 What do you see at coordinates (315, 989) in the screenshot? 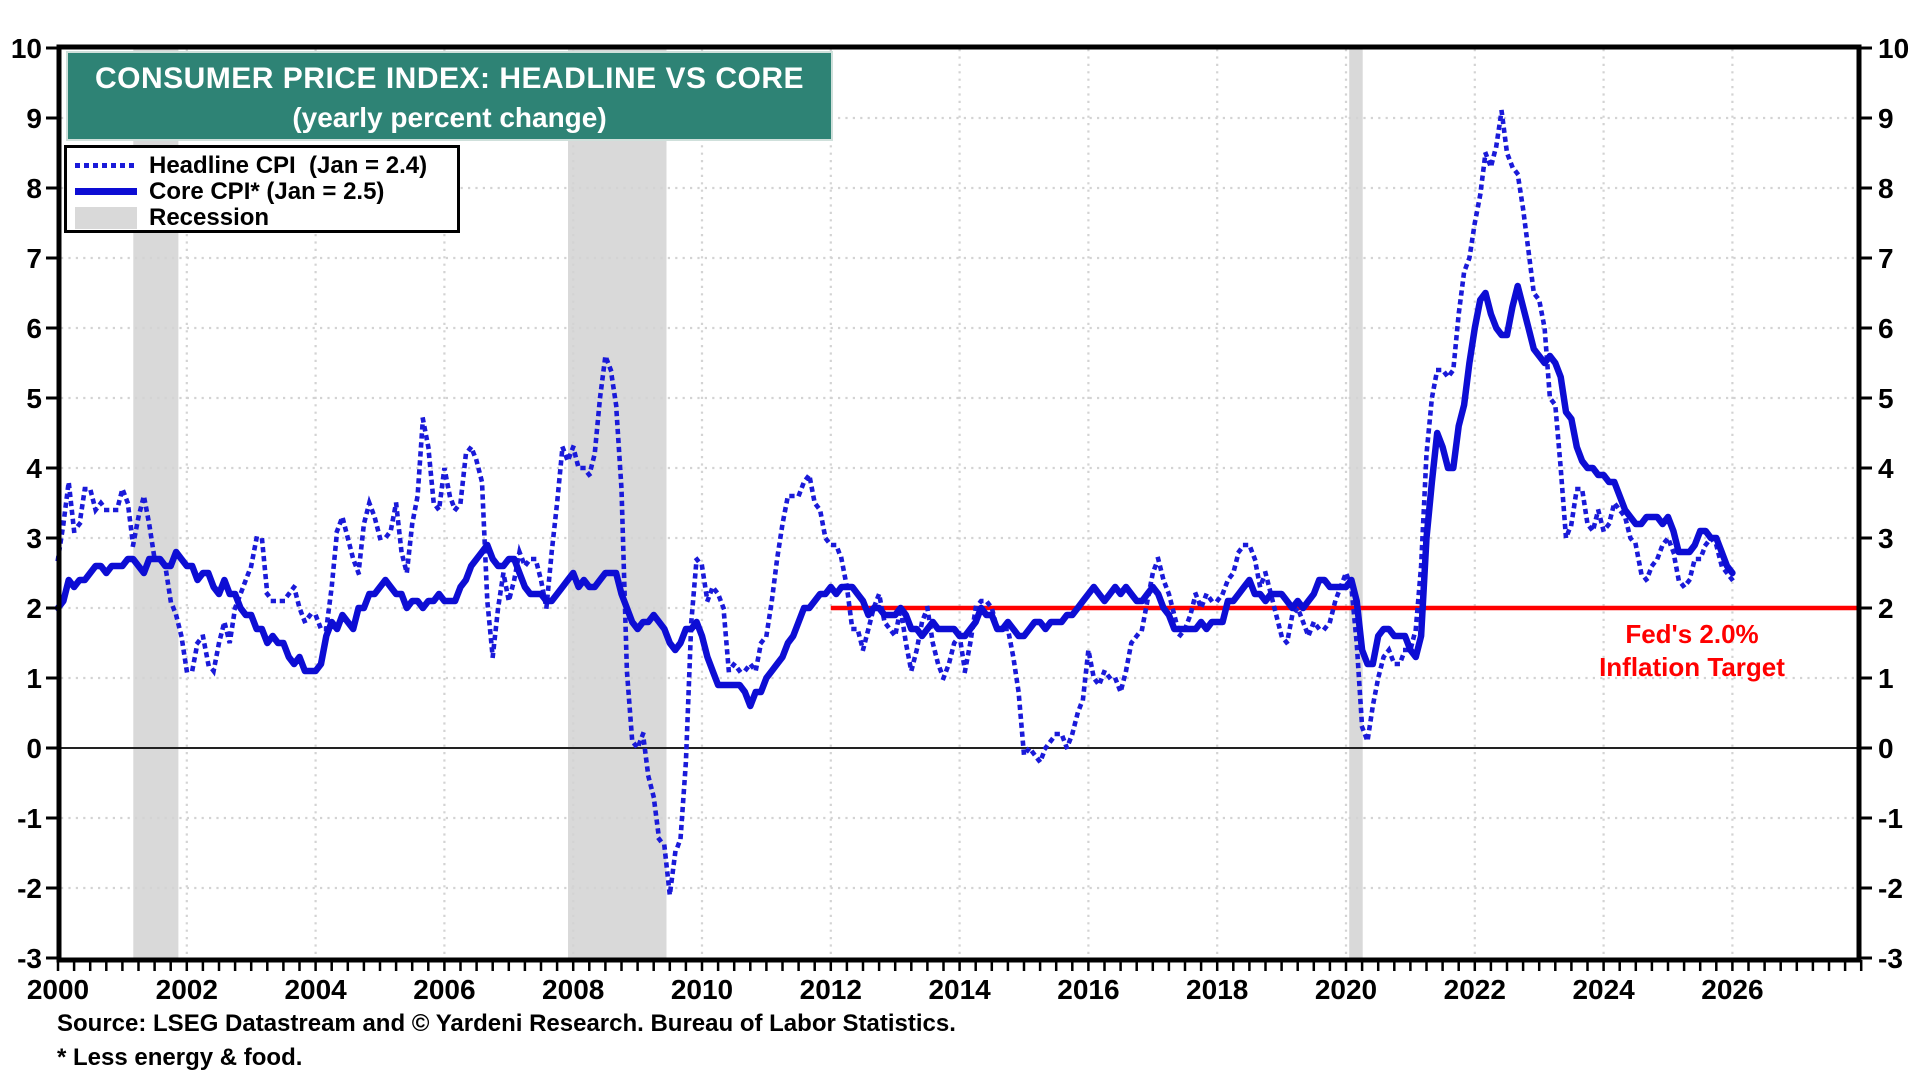
I see `x-axis-label: 2004` at bounding box center [315, 989].